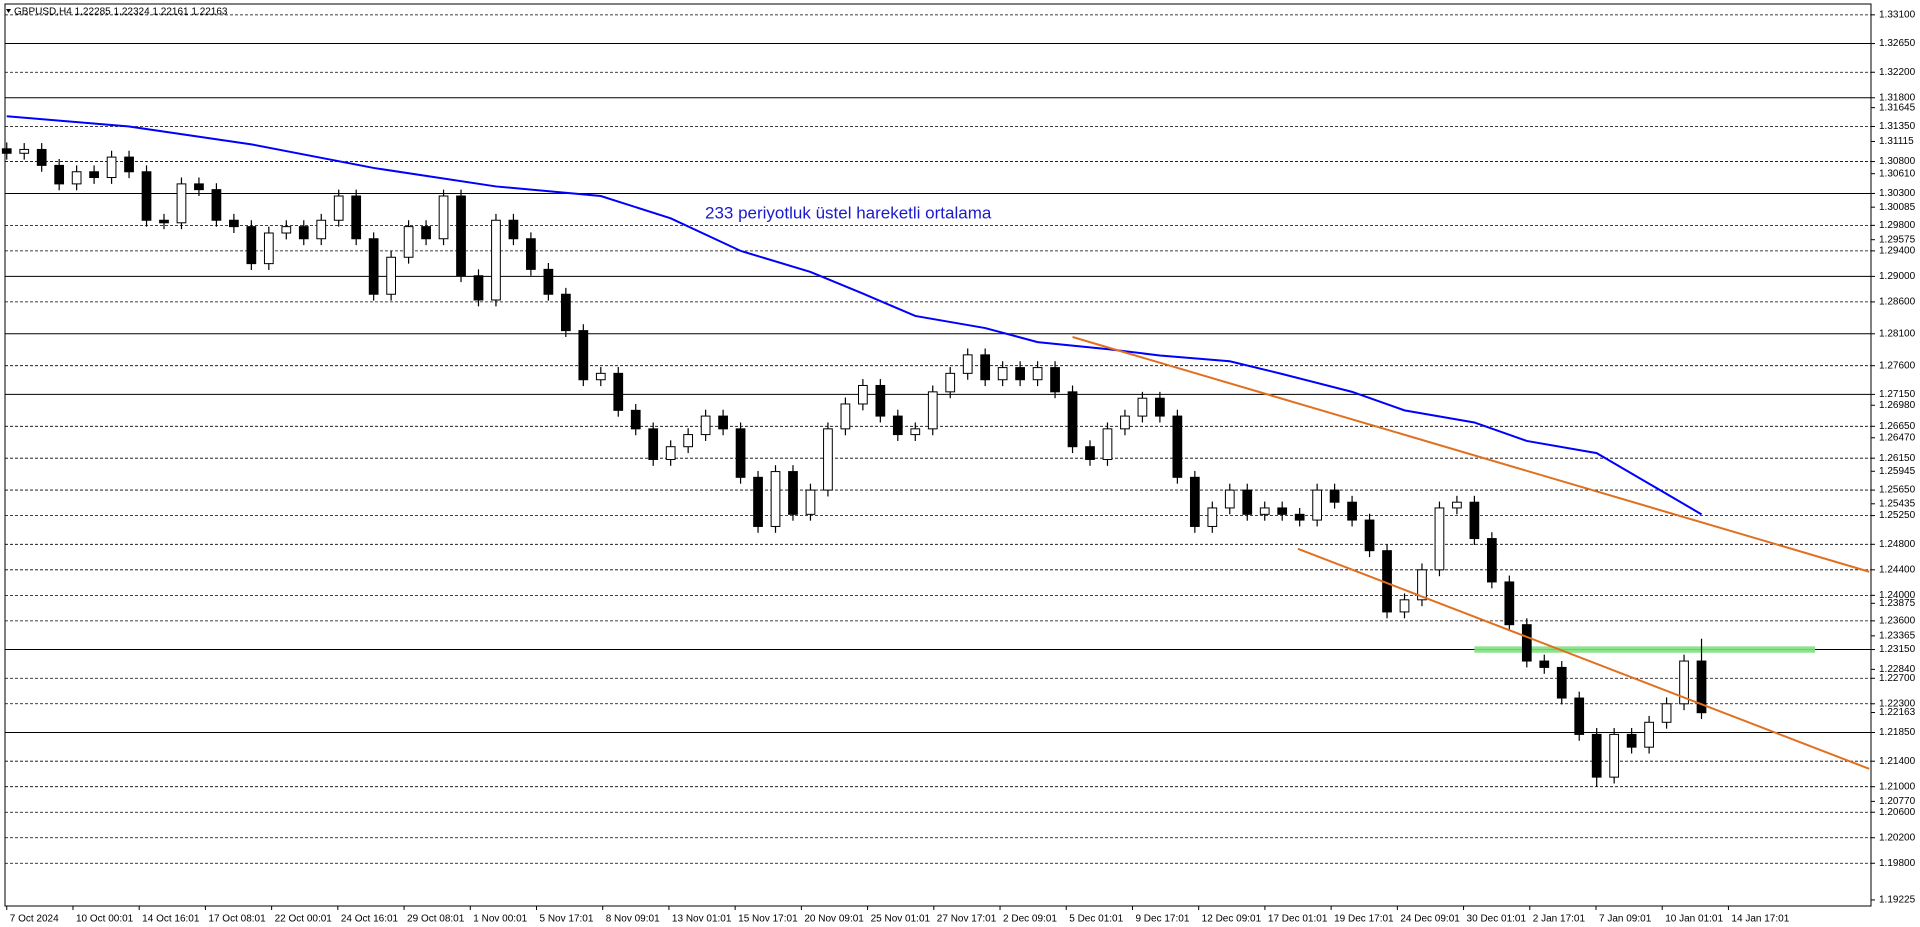 Image resolution: width=1920 pixels, height=927 pixels. What do you see at coordinates (1897, 276) in the screenshot?
I see `y-tick-label: 1.29000` at bounding box center [1897, 276].